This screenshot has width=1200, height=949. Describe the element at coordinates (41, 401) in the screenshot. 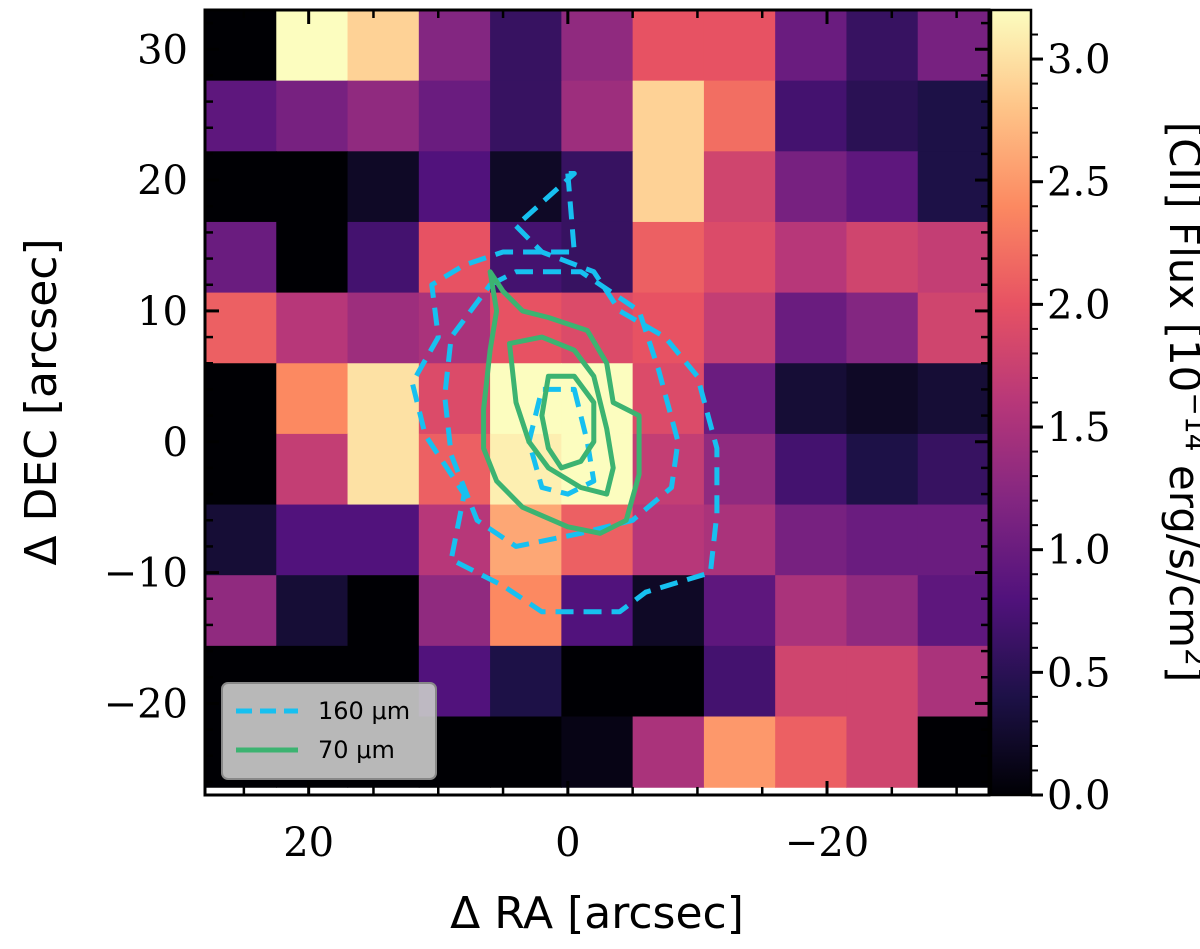

I see `y-axis-label: Δ DEC [arcsec]` at that location.